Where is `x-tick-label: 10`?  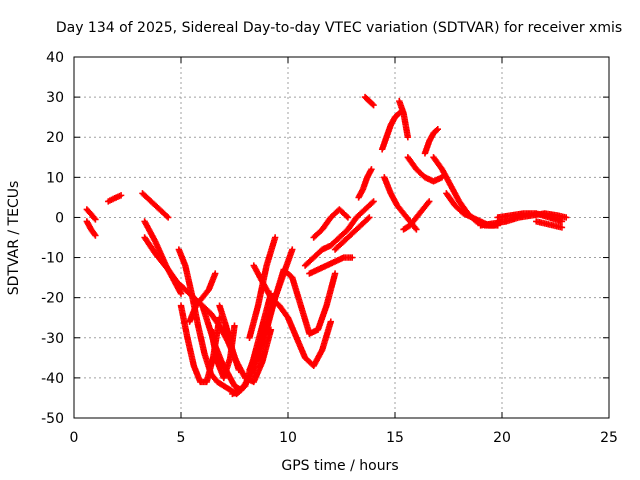 x-tick-label: 10 is located at coordinates (288, 438).